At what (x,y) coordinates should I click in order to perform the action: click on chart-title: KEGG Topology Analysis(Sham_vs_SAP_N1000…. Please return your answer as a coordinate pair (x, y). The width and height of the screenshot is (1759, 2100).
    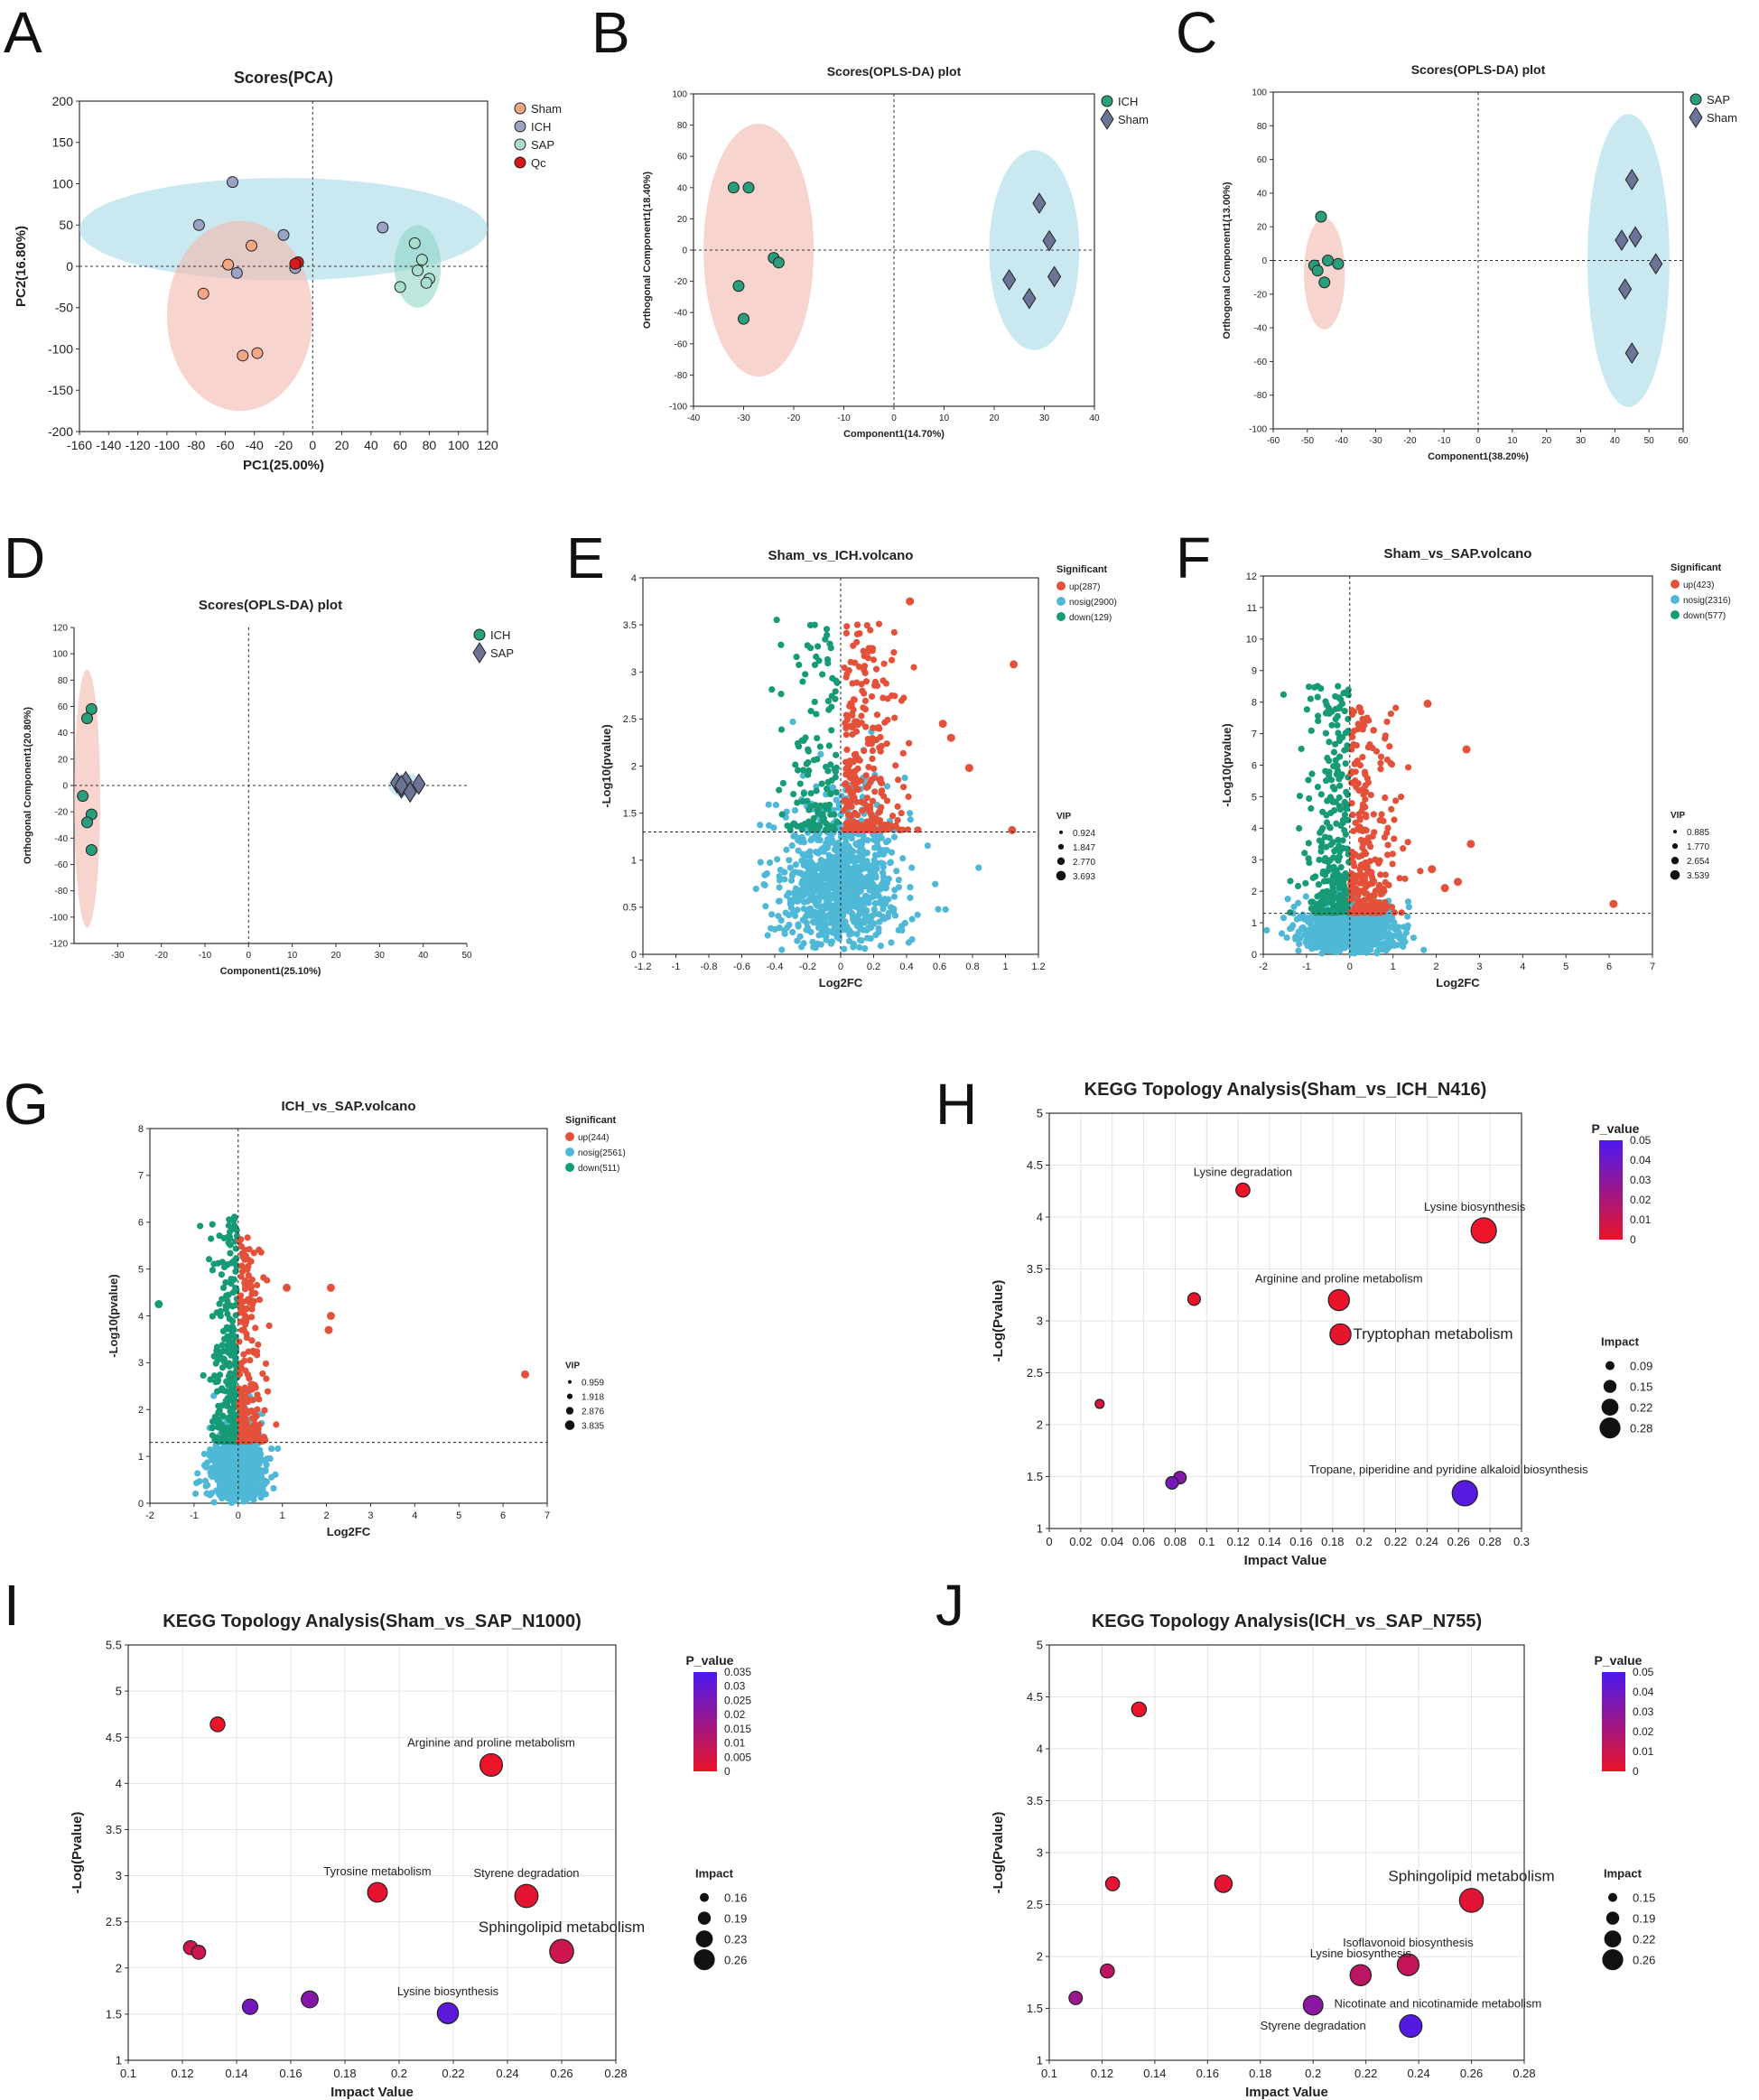
    Looking at the image, I should click on (372, 1622).